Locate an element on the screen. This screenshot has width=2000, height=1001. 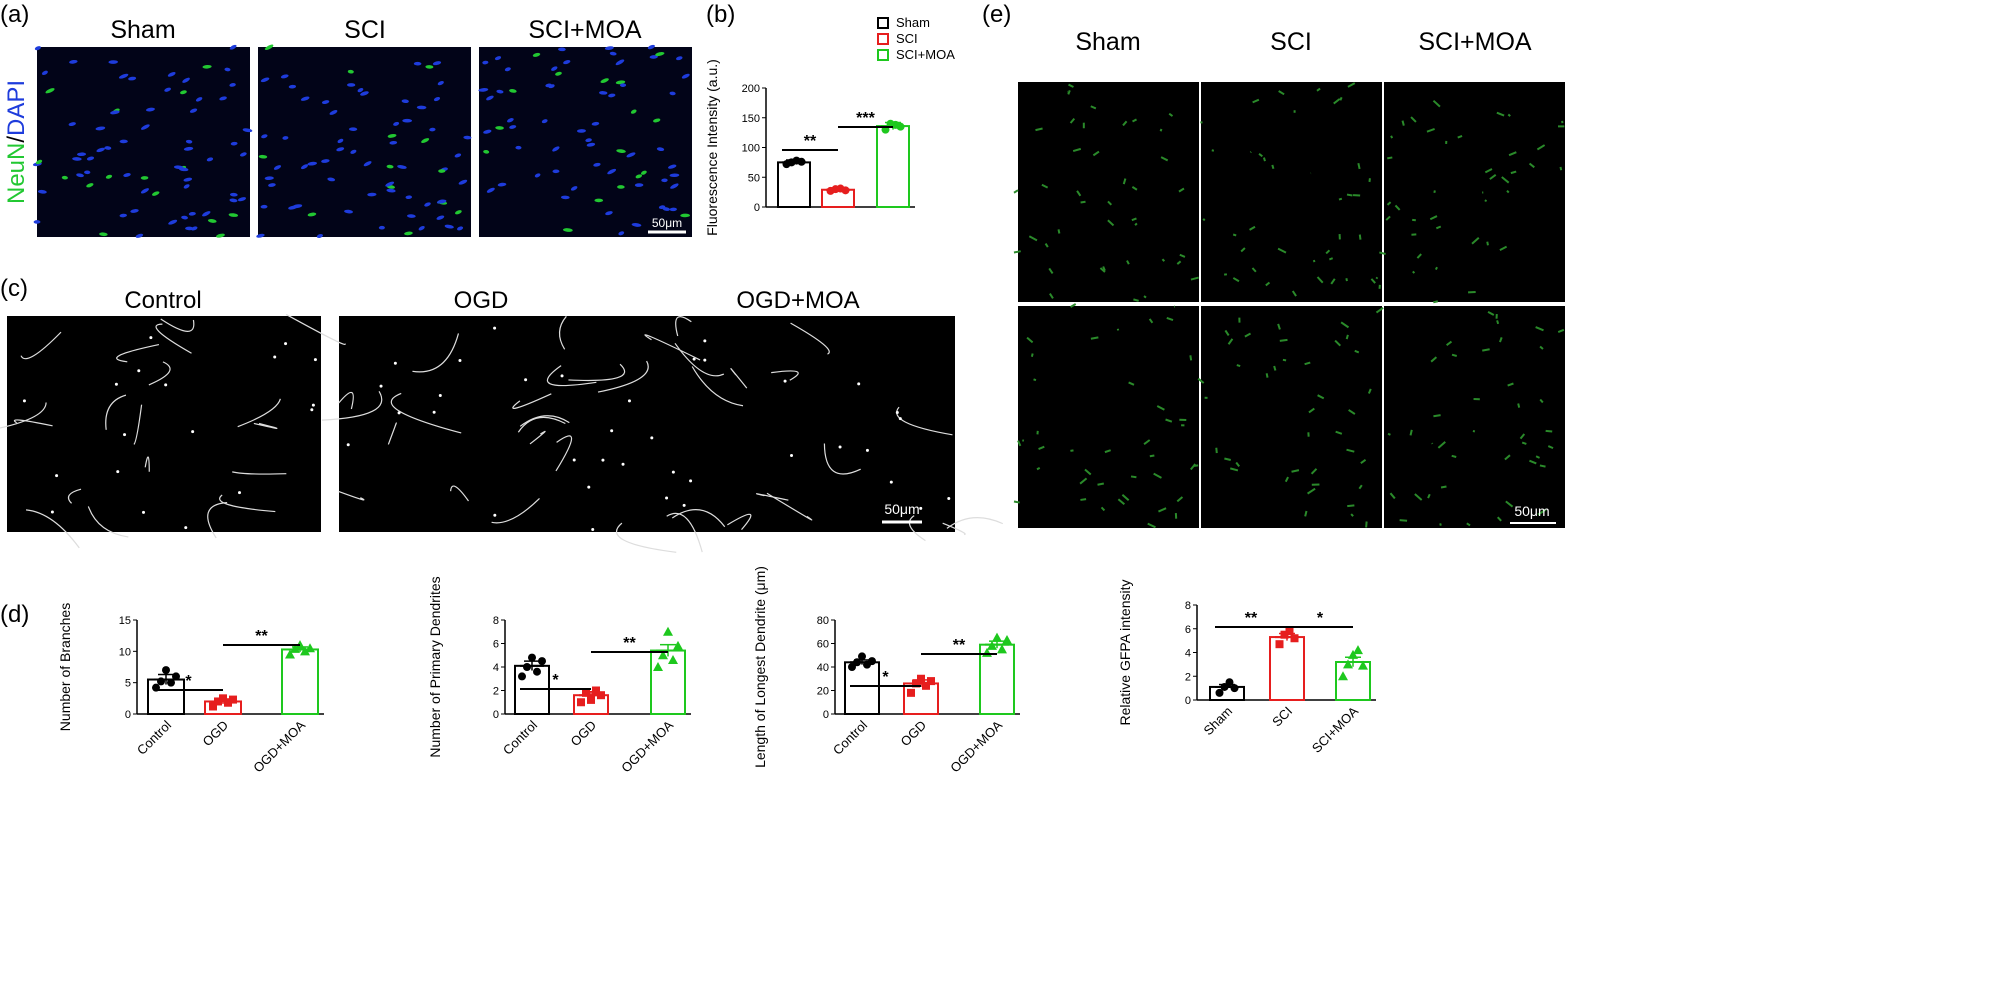
category-label: OGD+MOA is located at coordinates (976, 746).